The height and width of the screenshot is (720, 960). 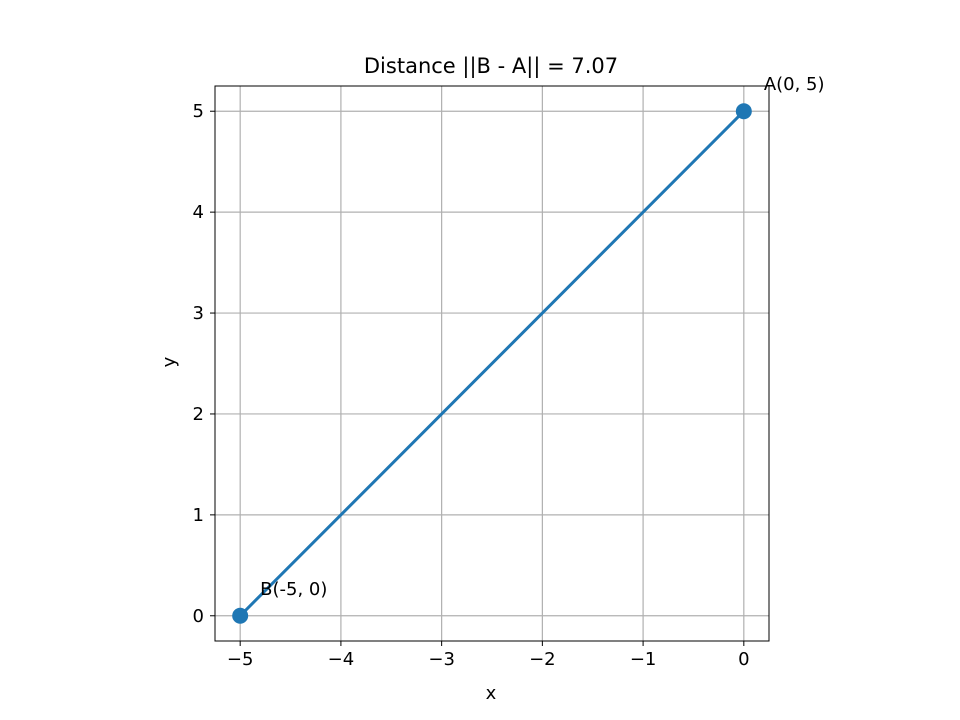 What do you see at coordinates (743, 659) in the screenshot?
I see `x-tick-label: 0` at bounding box center [743, 659].